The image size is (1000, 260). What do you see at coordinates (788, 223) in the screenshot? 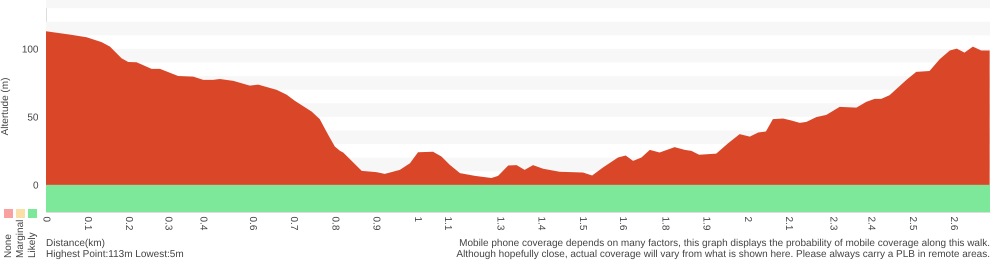
I see `x-tick-label: 2.1` at bounding box center [788, 223].